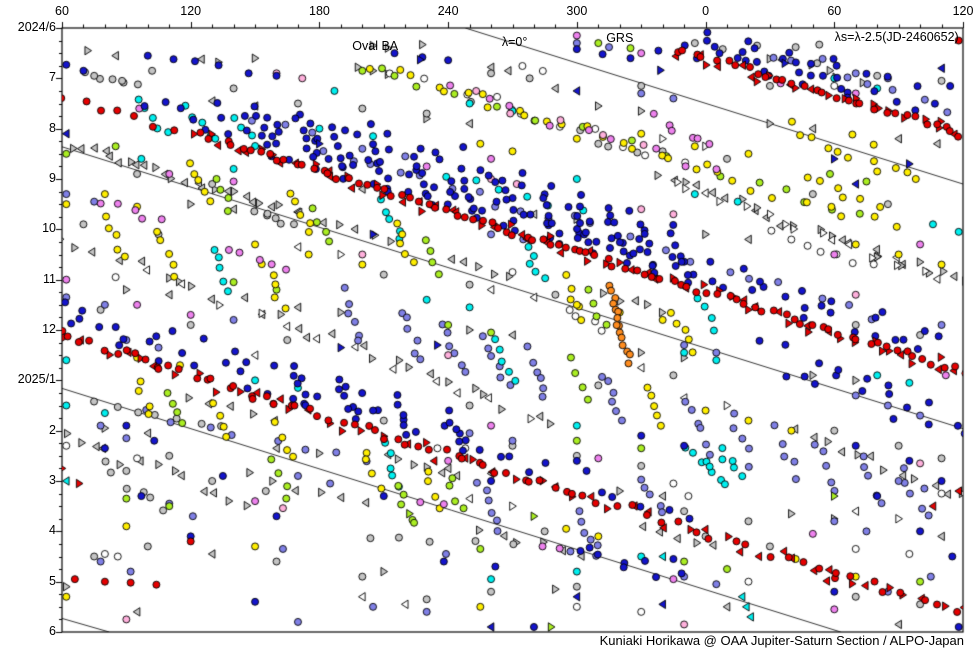 This screenshot has height=650, width=980. Describe the element at coordinates (49, 329) in the screenshot. I see `y-tick-label: 12` at that location.